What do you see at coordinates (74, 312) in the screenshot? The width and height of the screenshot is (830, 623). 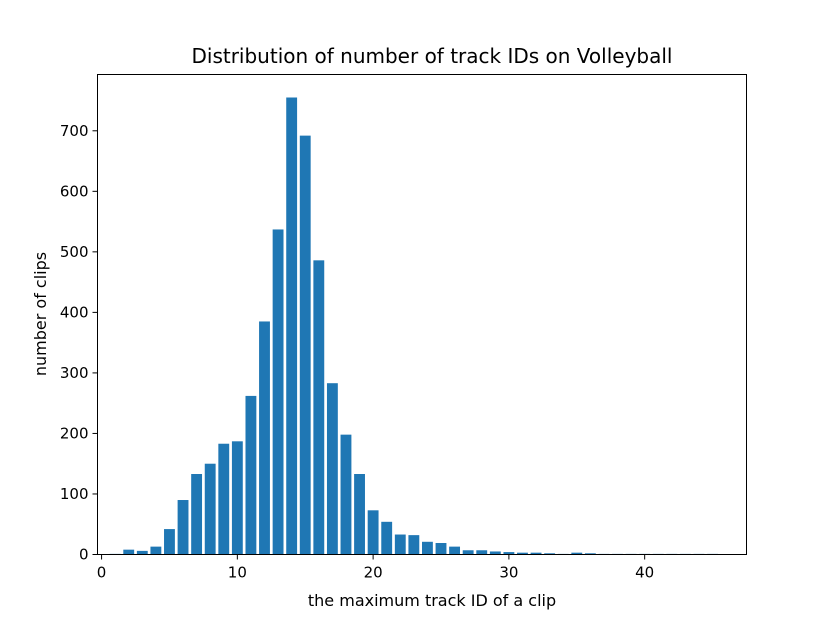 I see `y-tick-label: 400` at bounding box center [74, 312].